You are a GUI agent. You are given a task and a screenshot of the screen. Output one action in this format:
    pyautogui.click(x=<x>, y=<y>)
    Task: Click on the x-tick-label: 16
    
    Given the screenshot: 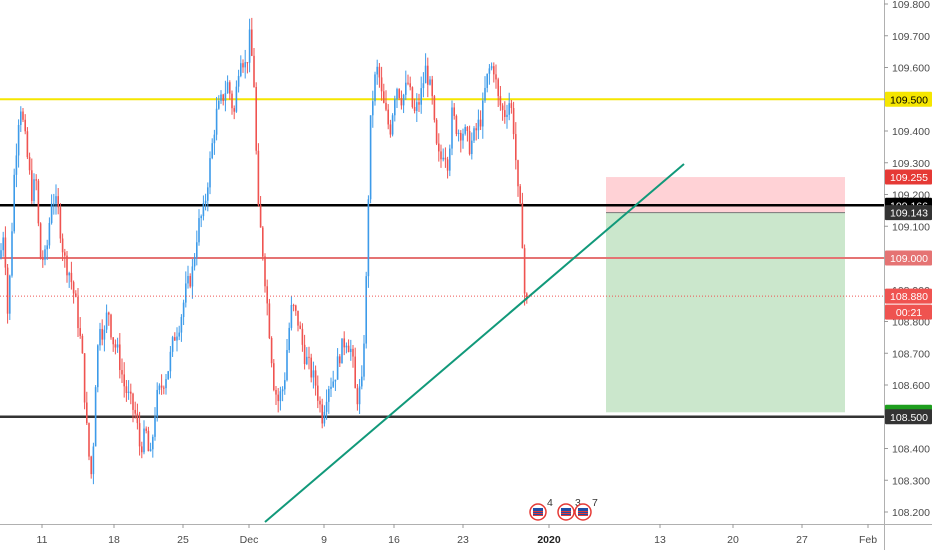 What is the action you would take?
    pyautogui.click(x=394, y=540)
    